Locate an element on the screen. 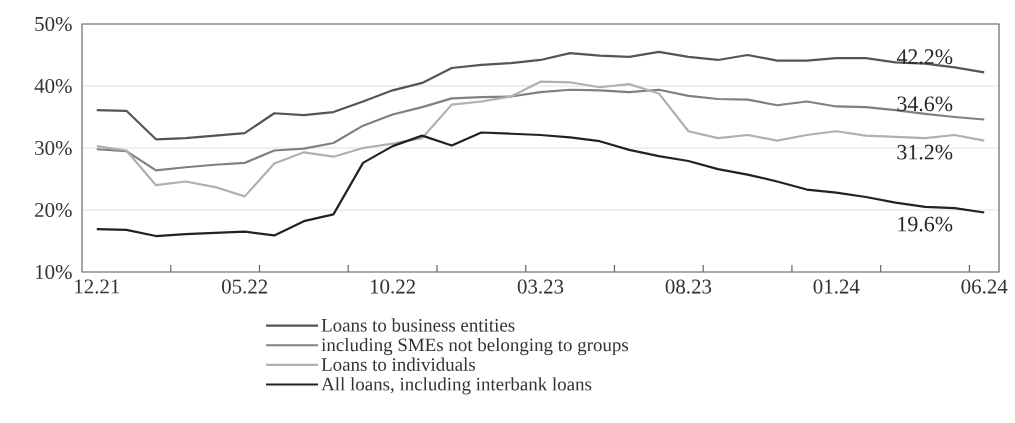 The height and width of the screenshot is (423, 1015). x-tick-label: 01.24 is located at coordinates (836, 286).